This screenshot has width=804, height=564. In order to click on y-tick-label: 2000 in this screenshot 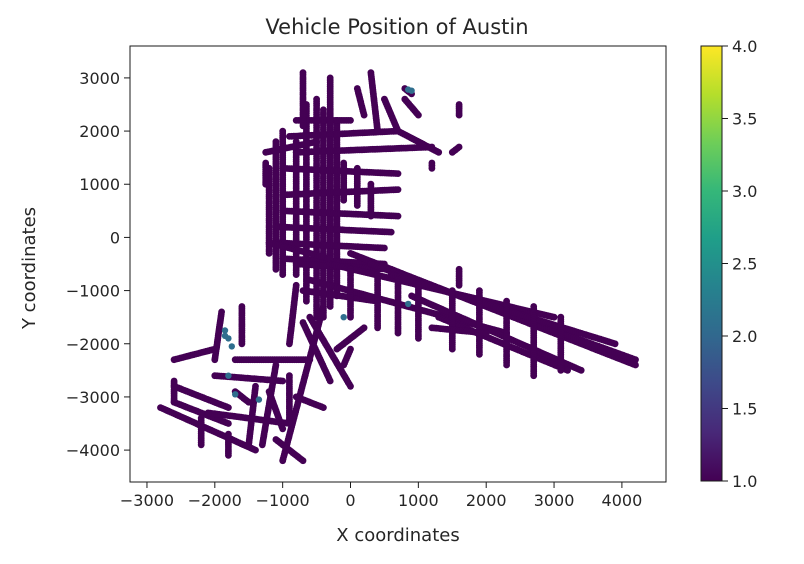, I will do `click(99, 131)`.